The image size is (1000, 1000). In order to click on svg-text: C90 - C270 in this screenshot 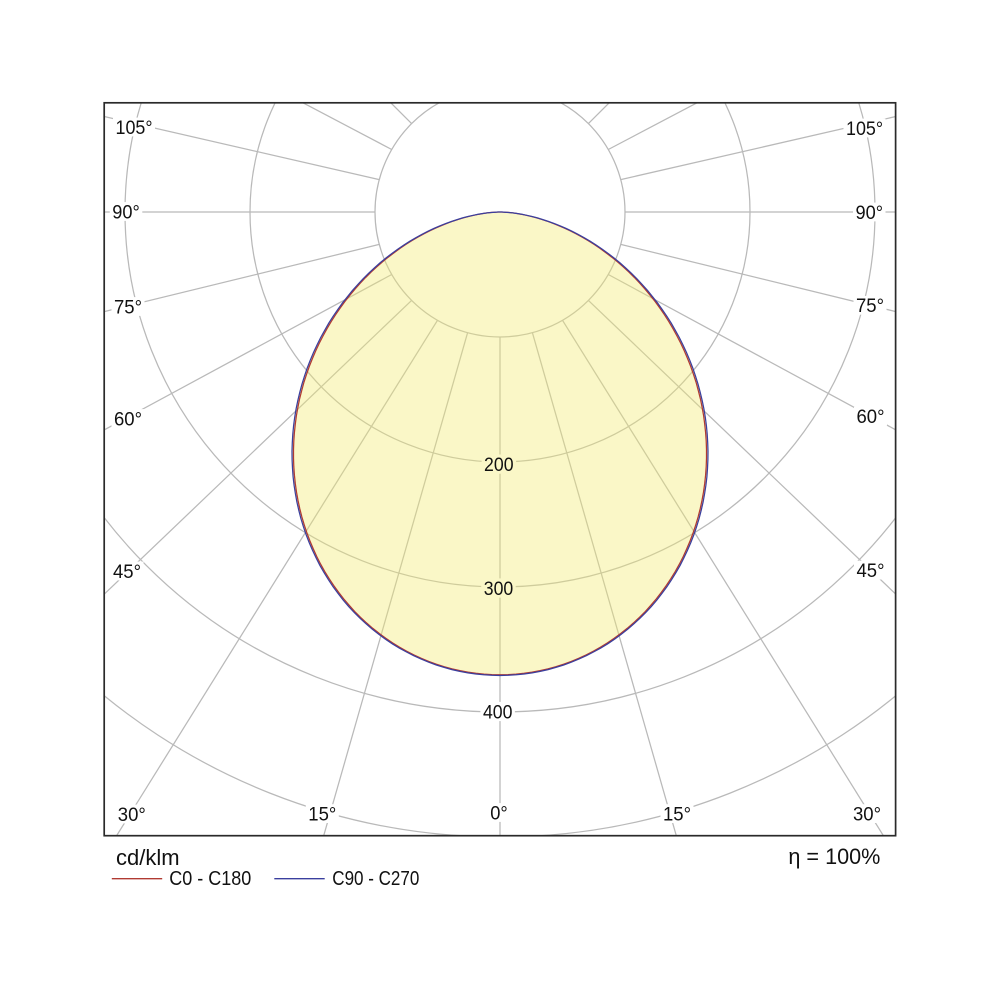, I will do `click(375, 879)`.